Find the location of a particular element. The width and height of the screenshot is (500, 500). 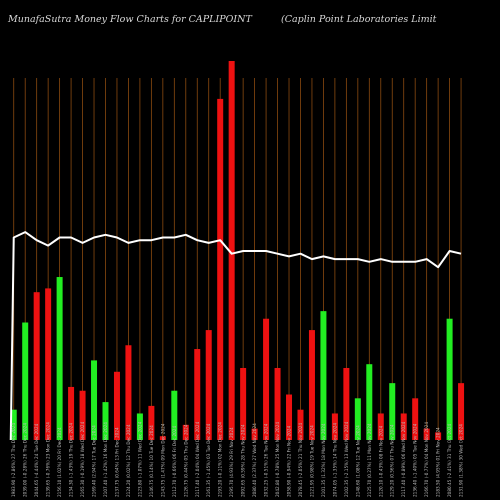

x-tick-label: 2137.75 (0.64%) 13 Fri Dec 2024 is located at coordinates (116, 462).